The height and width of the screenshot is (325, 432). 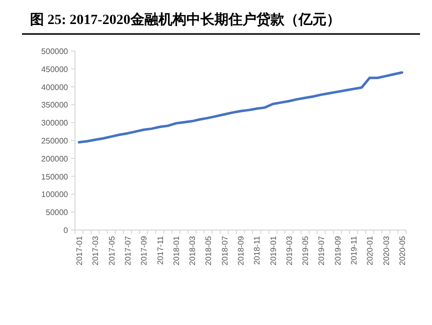 What do you see at coordinates (55, 177) in the screenshot?
I see `y-tick-label: 150000` at bounding box center [55, 177].